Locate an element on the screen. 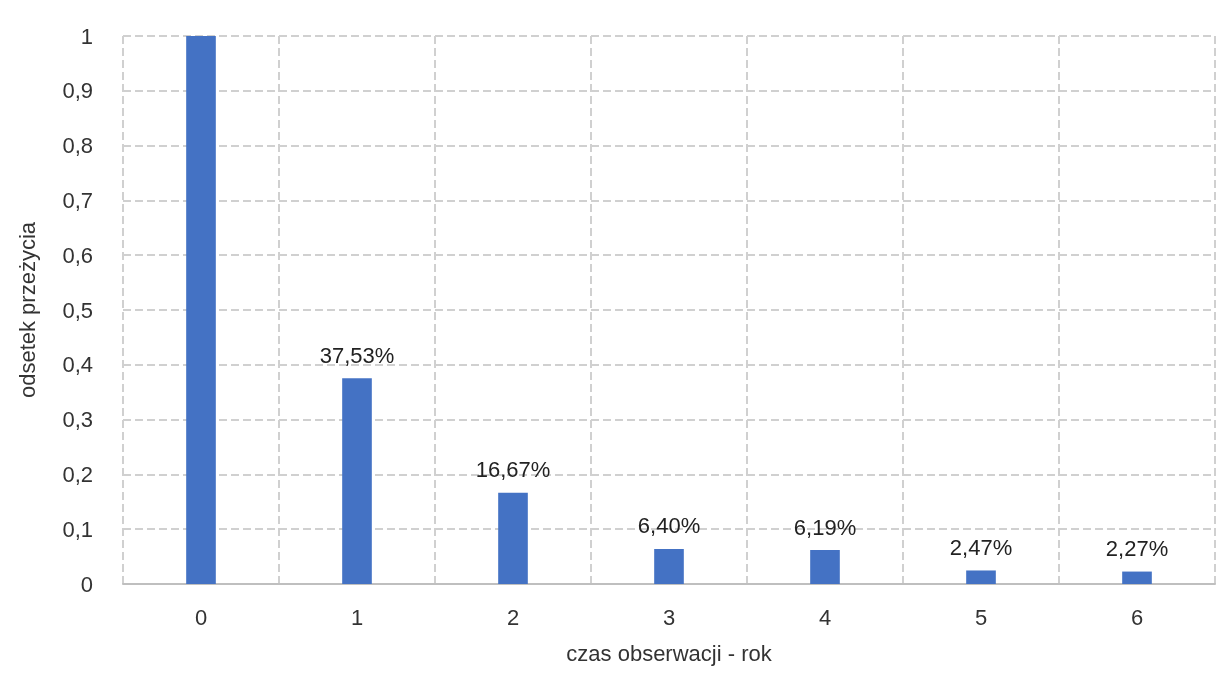 Image resolution: width=1225 pixels, height=686 pixels. data-label: 16,67% is located at coordinates (513, 470).